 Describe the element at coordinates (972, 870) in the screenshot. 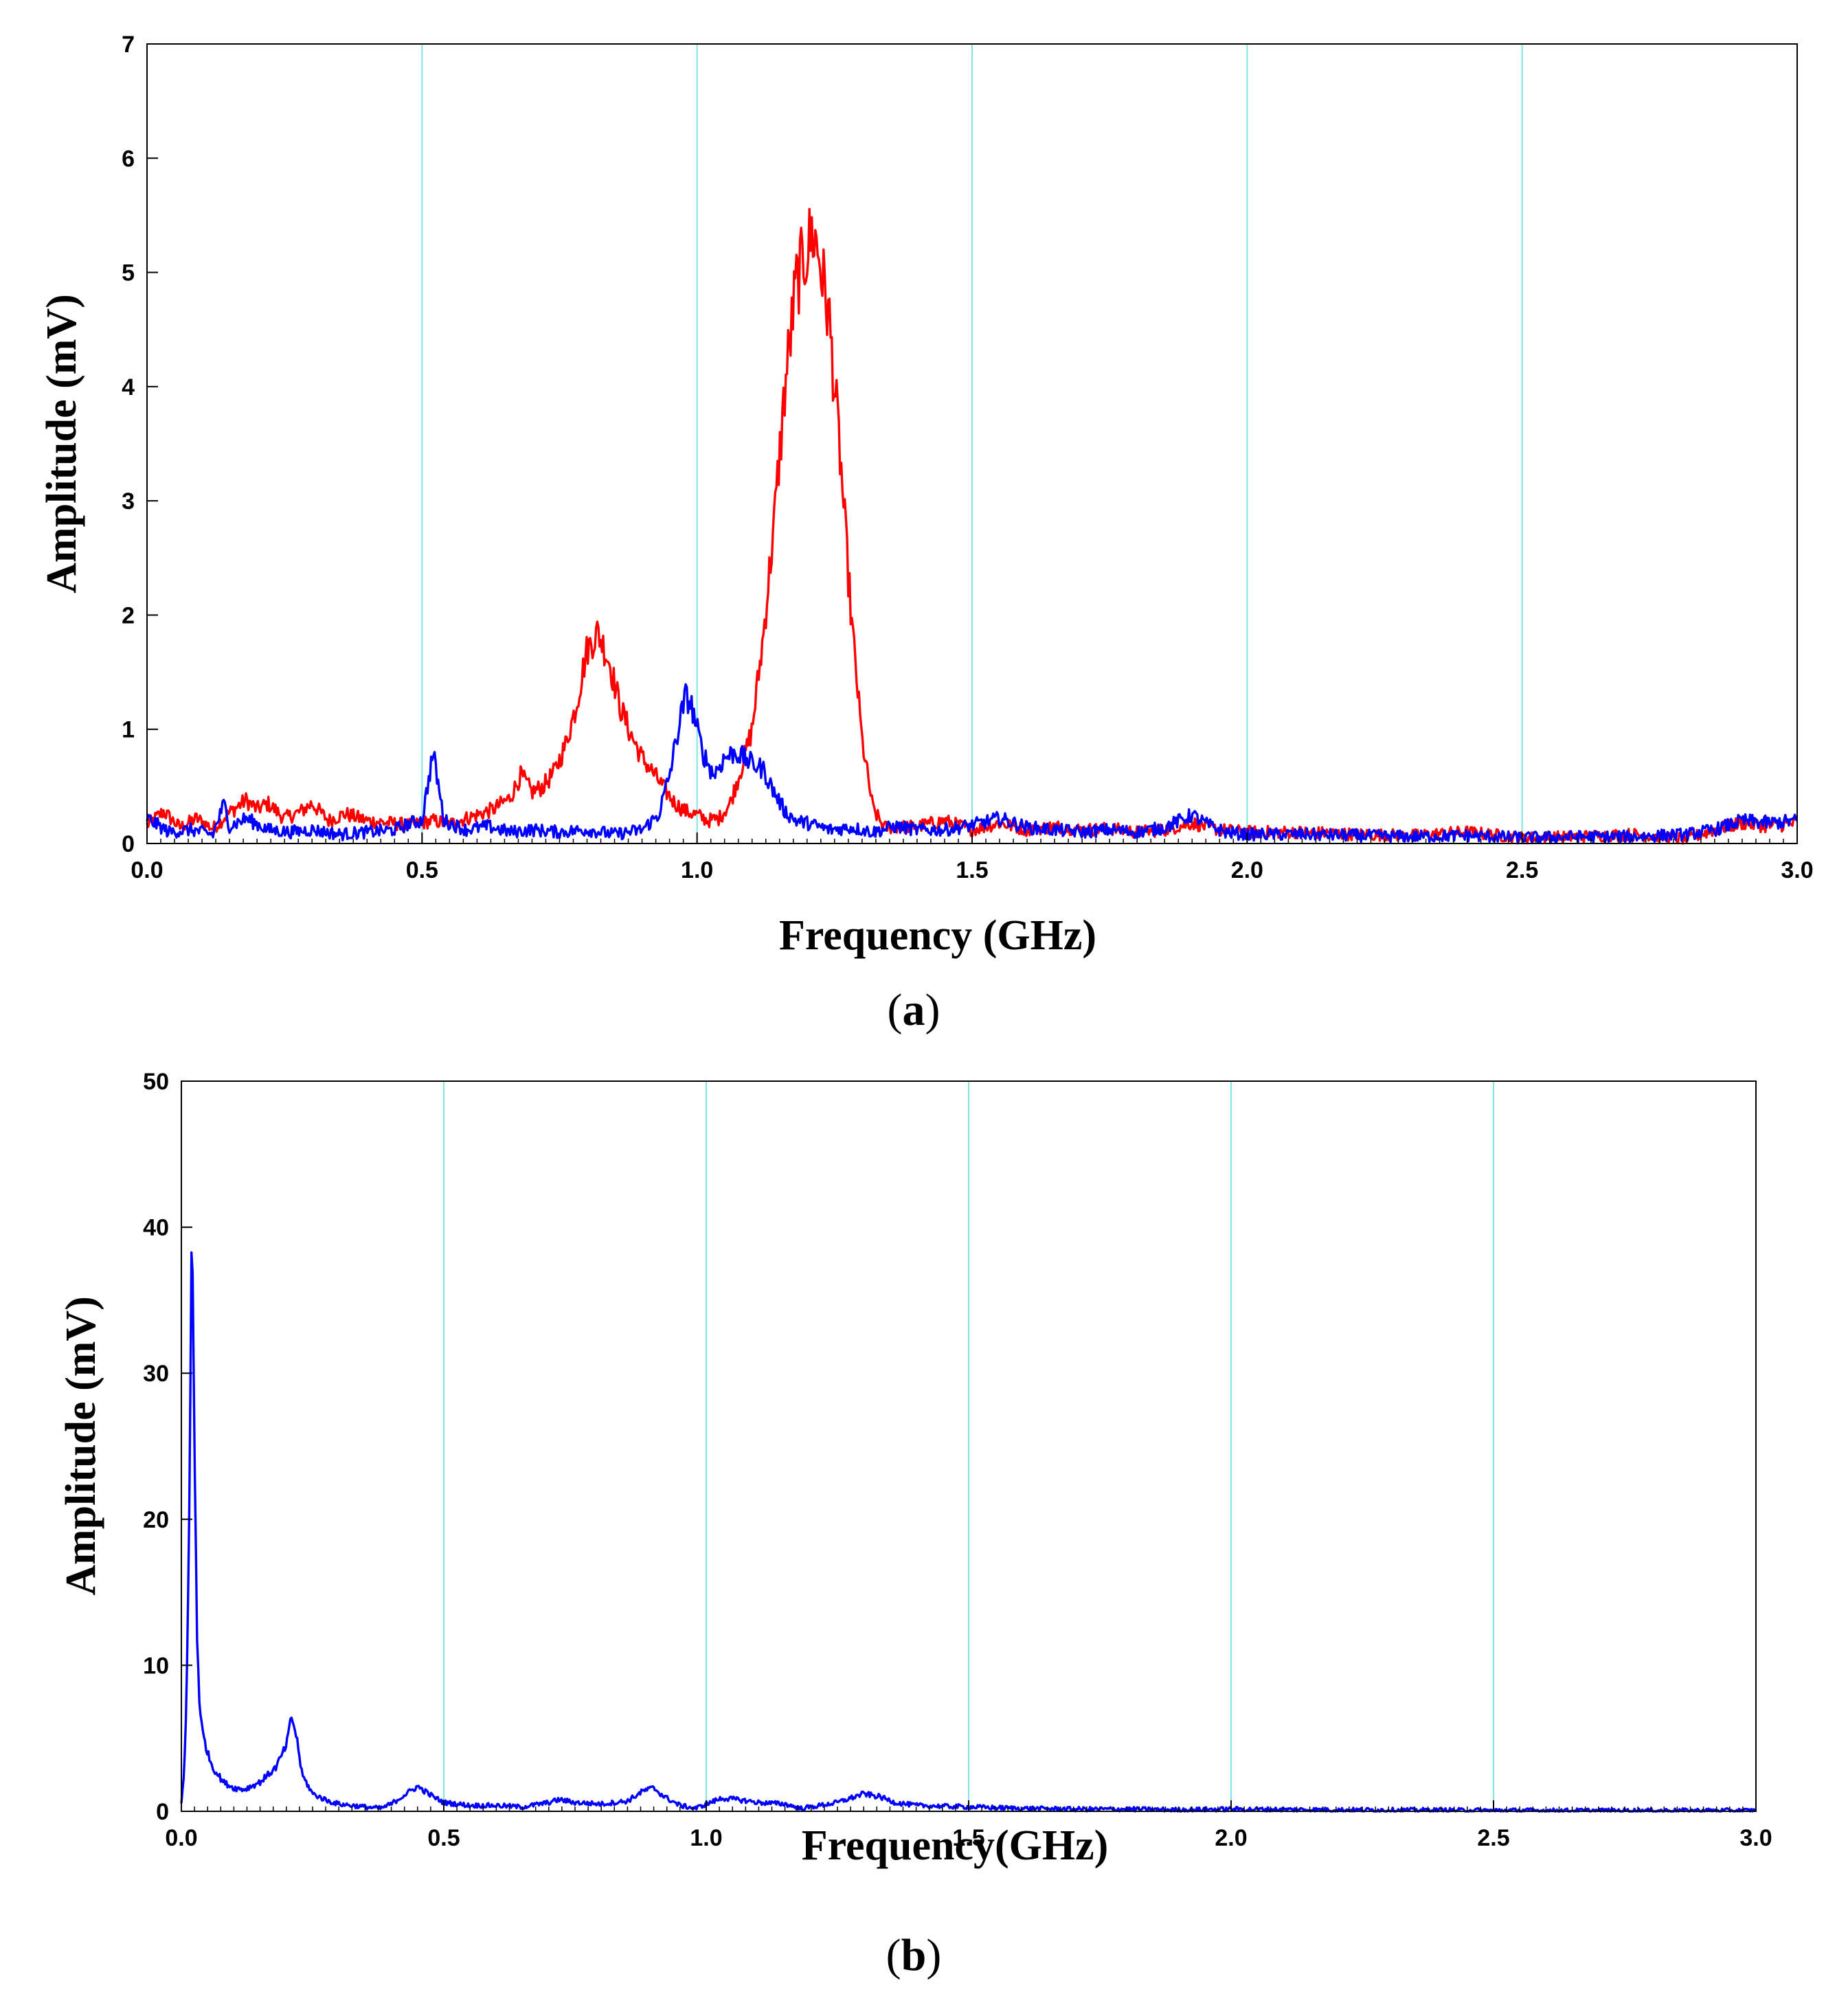

I see `chart-a-xtick-label-3: 1.5` at that location.